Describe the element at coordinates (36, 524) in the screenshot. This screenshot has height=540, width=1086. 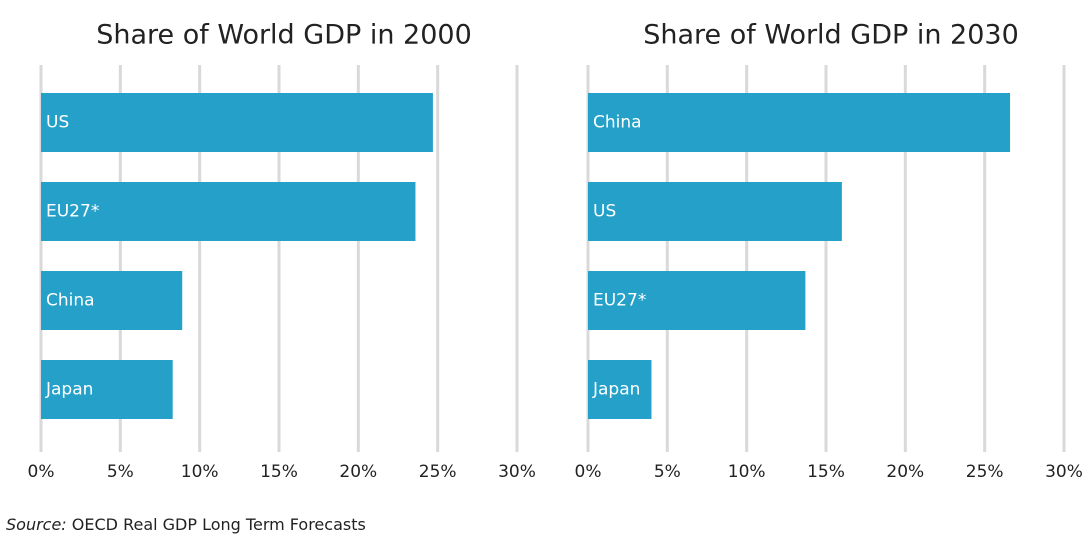
I see `source-label: Source:` at that location.